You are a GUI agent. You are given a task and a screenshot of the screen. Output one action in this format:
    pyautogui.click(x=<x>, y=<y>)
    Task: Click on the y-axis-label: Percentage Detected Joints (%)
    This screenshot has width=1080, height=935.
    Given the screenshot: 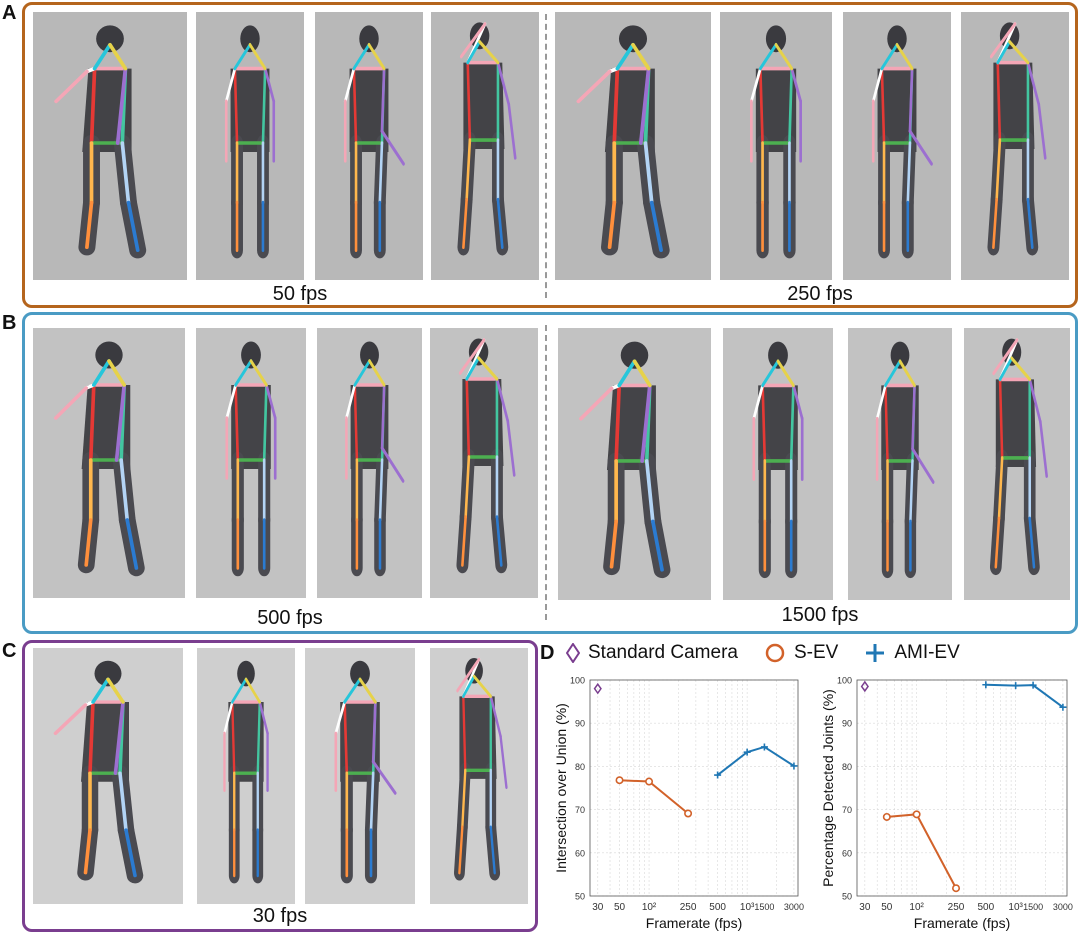 What is the action you would take?
    pyautogui.click(x=828, y=788)
    